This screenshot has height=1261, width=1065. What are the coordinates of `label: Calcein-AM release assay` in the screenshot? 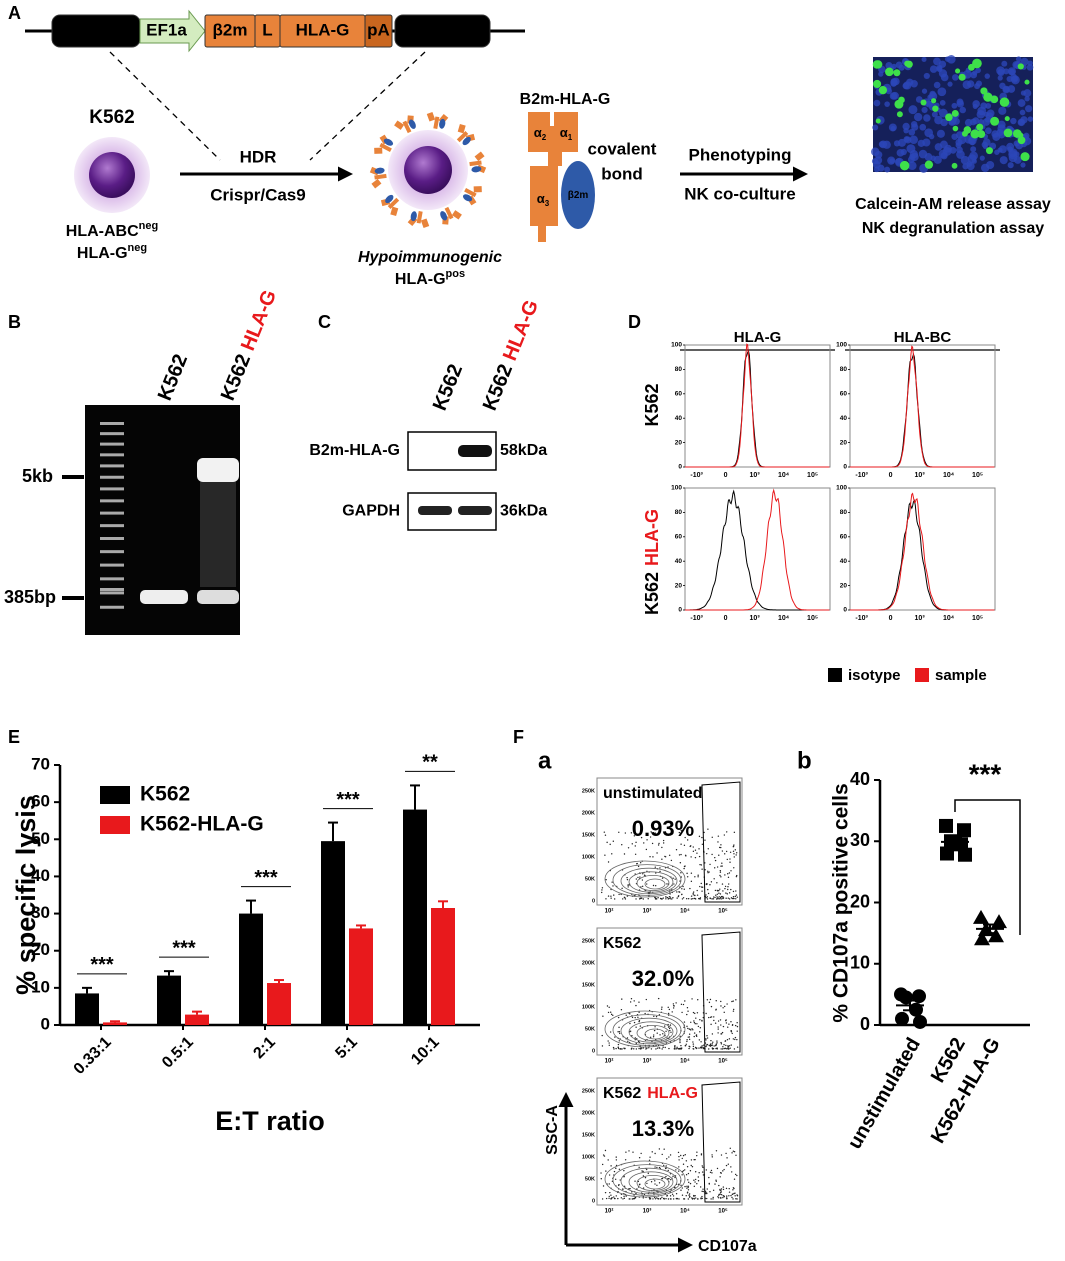 It's located at (953, 204).